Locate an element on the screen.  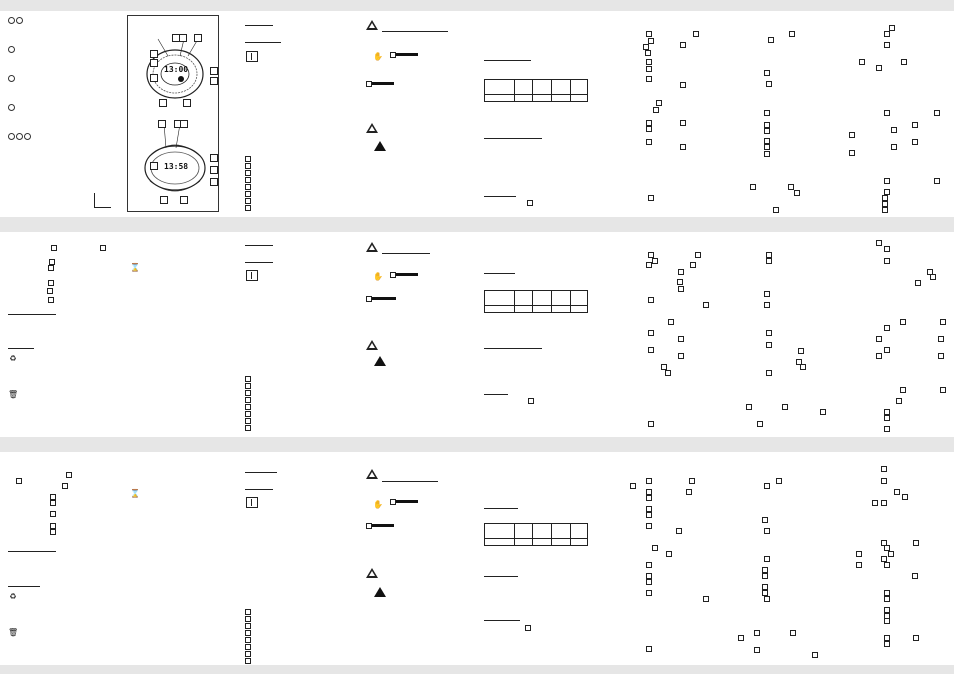
watch-illustration is located at coordinates (175, 115).